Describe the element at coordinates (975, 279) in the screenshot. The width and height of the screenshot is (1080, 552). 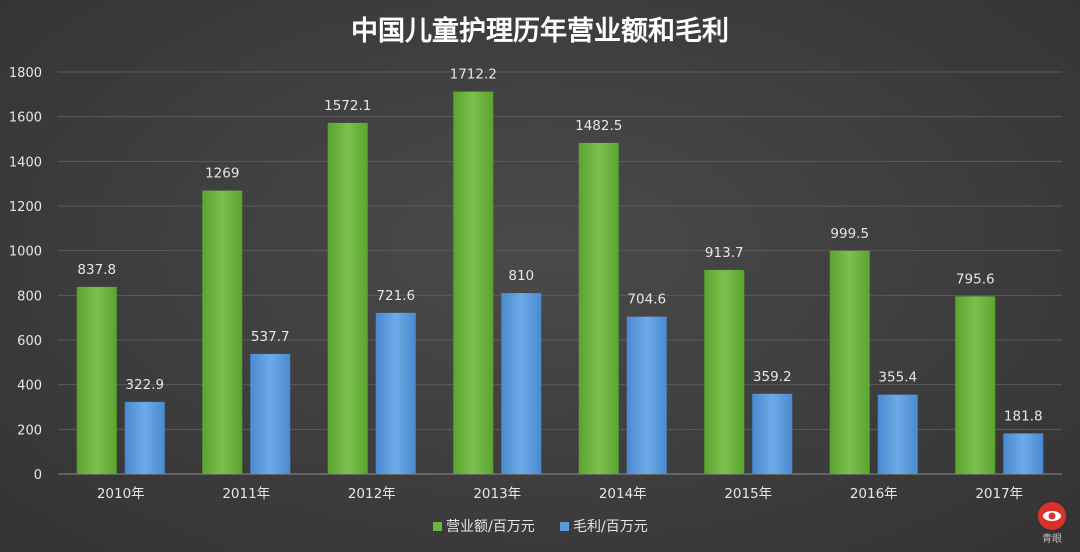
I see `data-label: 795.6` at that location.